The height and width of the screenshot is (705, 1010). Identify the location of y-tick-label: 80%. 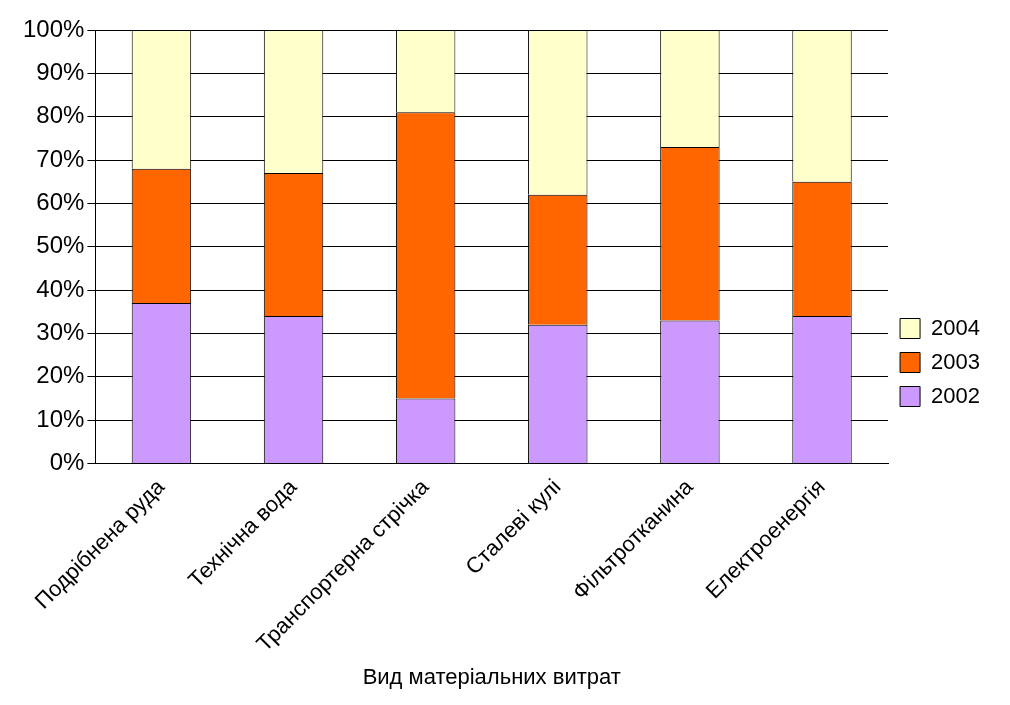
(60, 115).